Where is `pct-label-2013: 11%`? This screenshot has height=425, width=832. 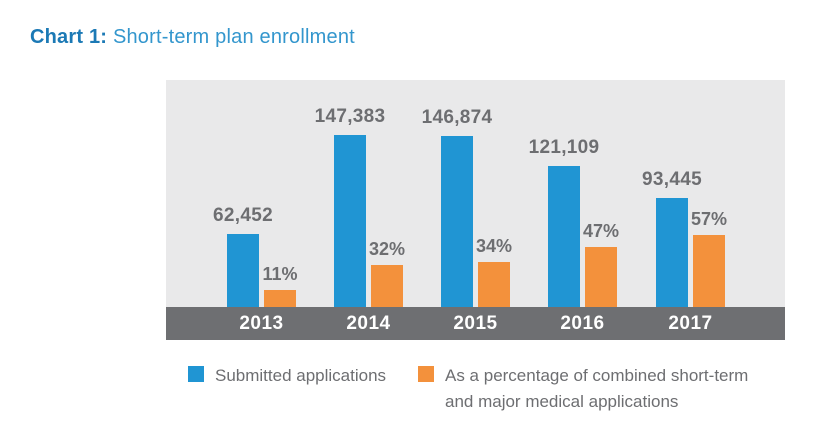
pct-label-2013: 11% is located at coordinates (280, 274).